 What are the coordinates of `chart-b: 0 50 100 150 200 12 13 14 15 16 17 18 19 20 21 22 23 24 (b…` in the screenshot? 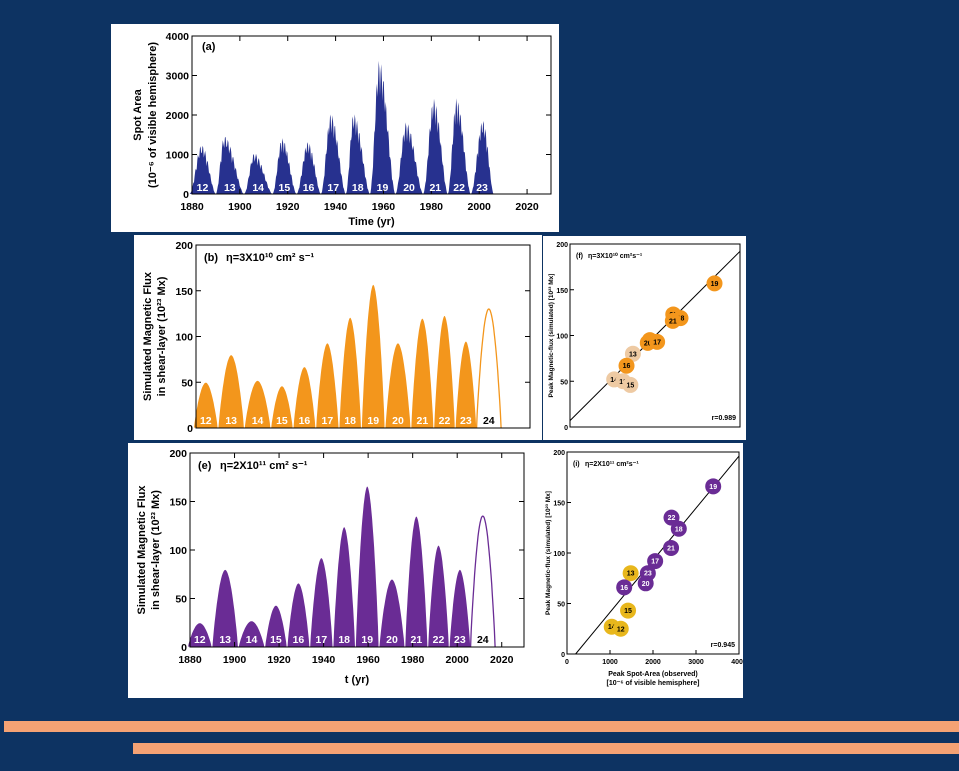 It's located at (336, 337).